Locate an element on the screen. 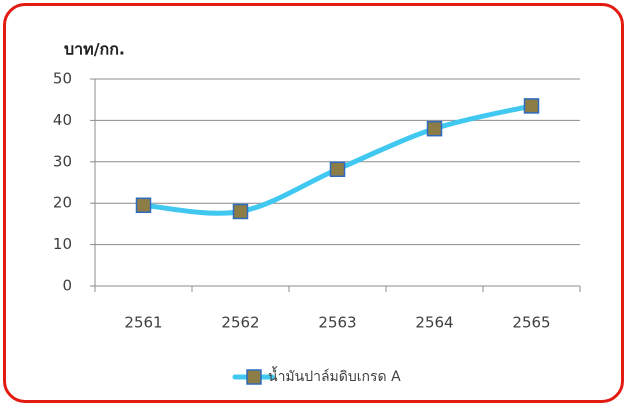 Image resolution: width=633 pixels, height=412 pixels. legend-label: น้ำมันปาล์มดิบเกรด A is located at coordinates (334, 375).